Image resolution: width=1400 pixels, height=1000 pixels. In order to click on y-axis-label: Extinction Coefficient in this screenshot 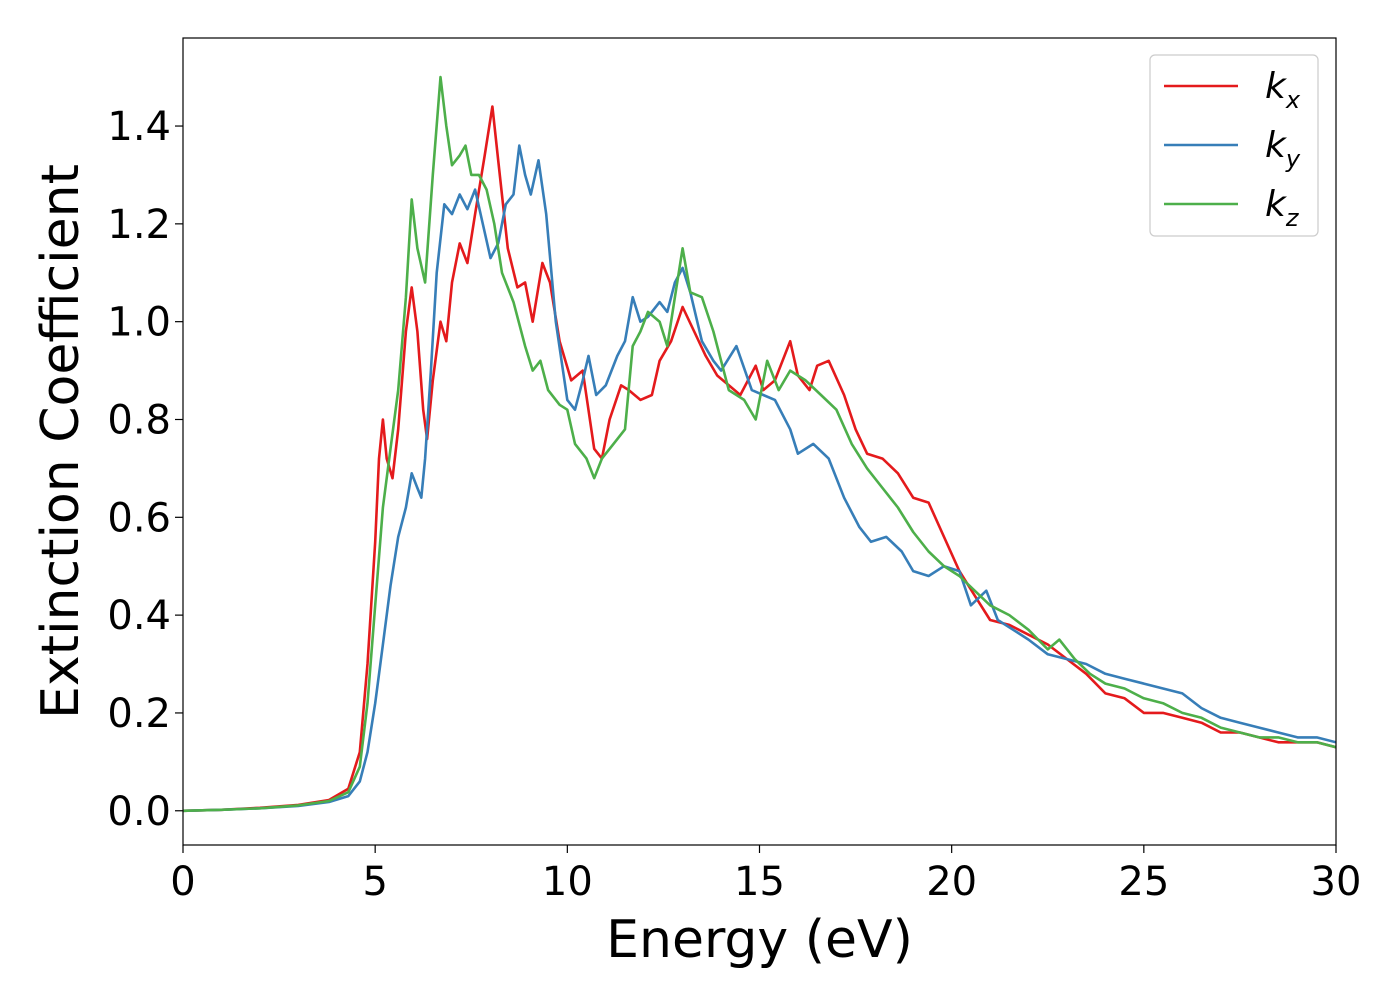, I will do `click(61, 441)`.